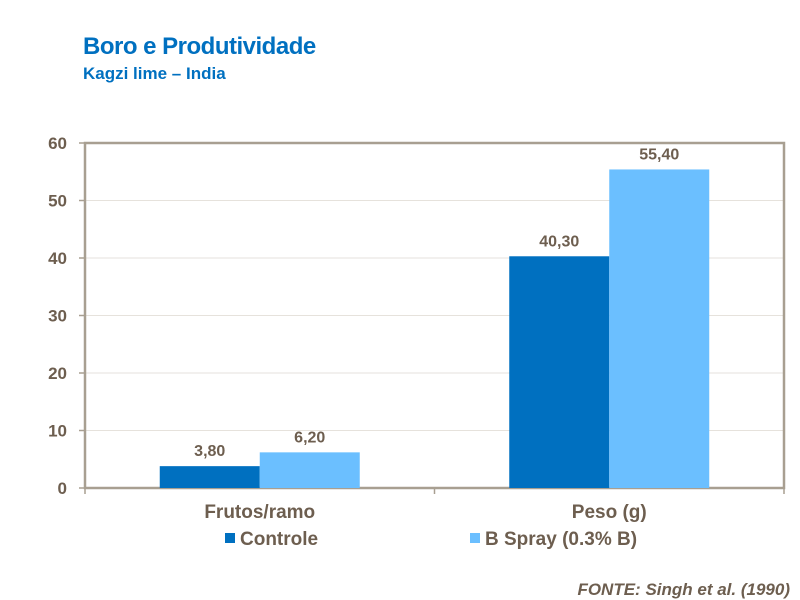  I want to click on y-tick-label: 40, so click(57, 258).